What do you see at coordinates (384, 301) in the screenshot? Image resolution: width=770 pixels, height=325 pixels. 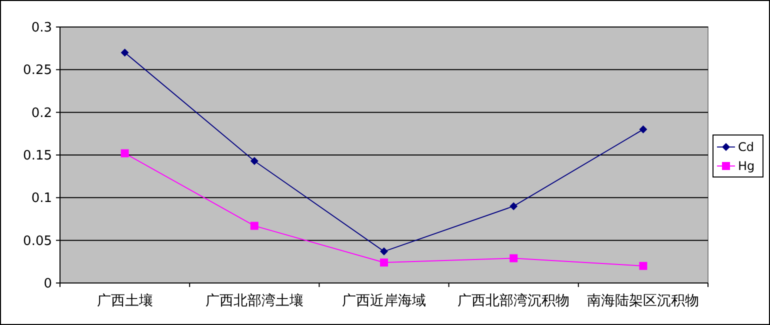 I see `x-tick-label: 广西近岸海域` at bounding box center [384, 301].